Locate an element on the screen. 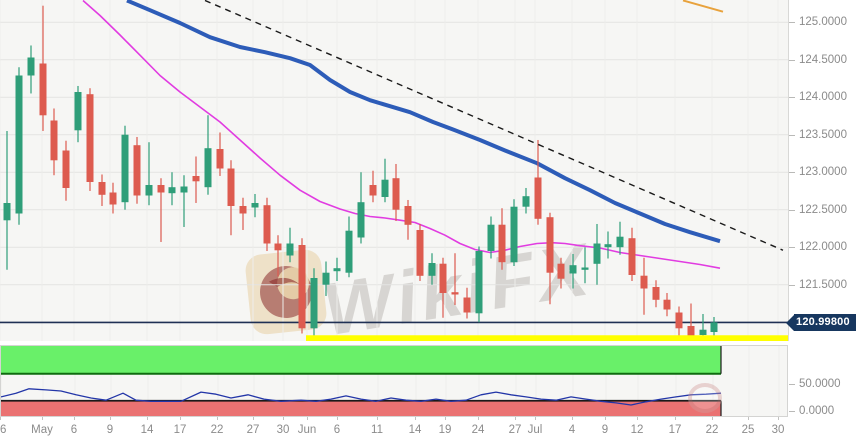  y-axis-label: 122.5000 is located at coordinates (823, 209).